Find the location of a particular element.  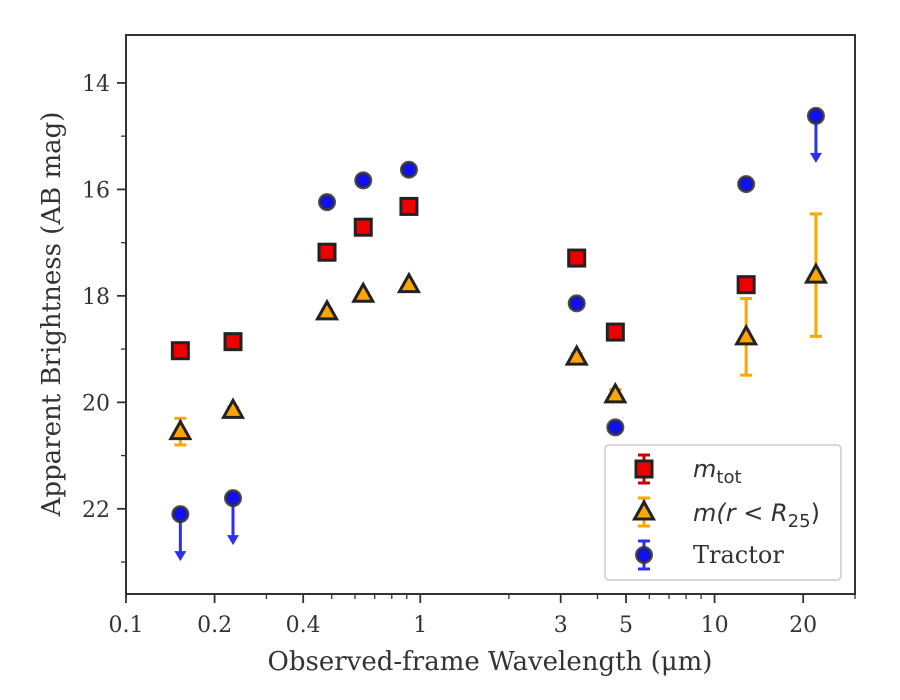

x-tick-label: 0.1 is located at coordinates (126, 625).